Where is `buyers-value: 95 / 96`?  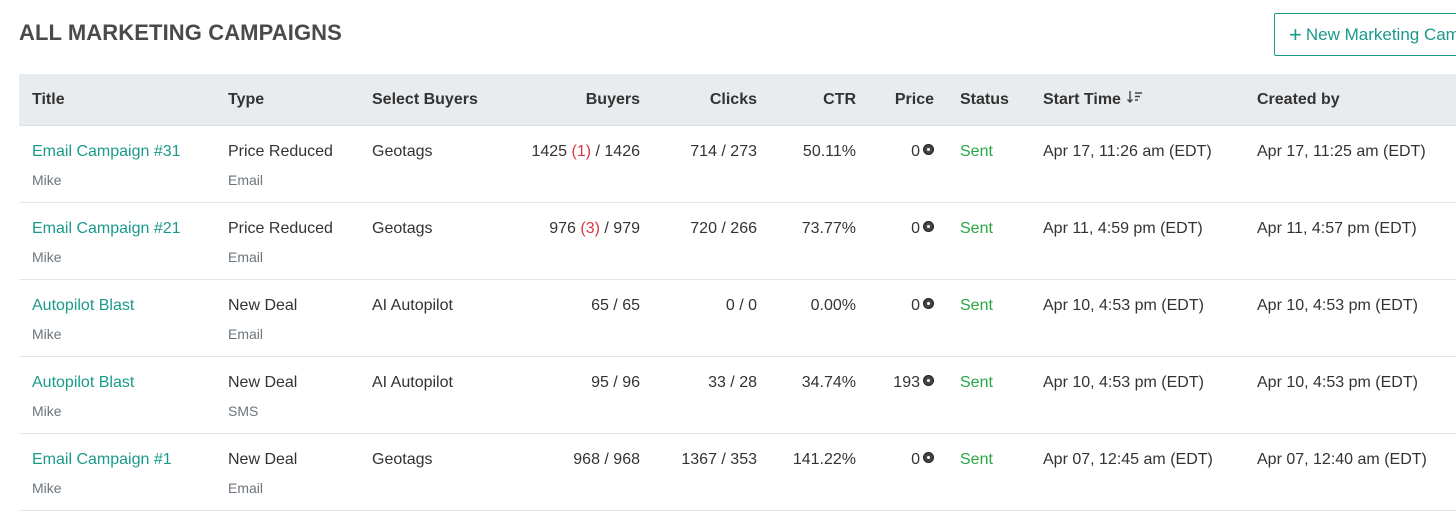 buyers-value: 95 / 96 is located at coordinates (554, 383).